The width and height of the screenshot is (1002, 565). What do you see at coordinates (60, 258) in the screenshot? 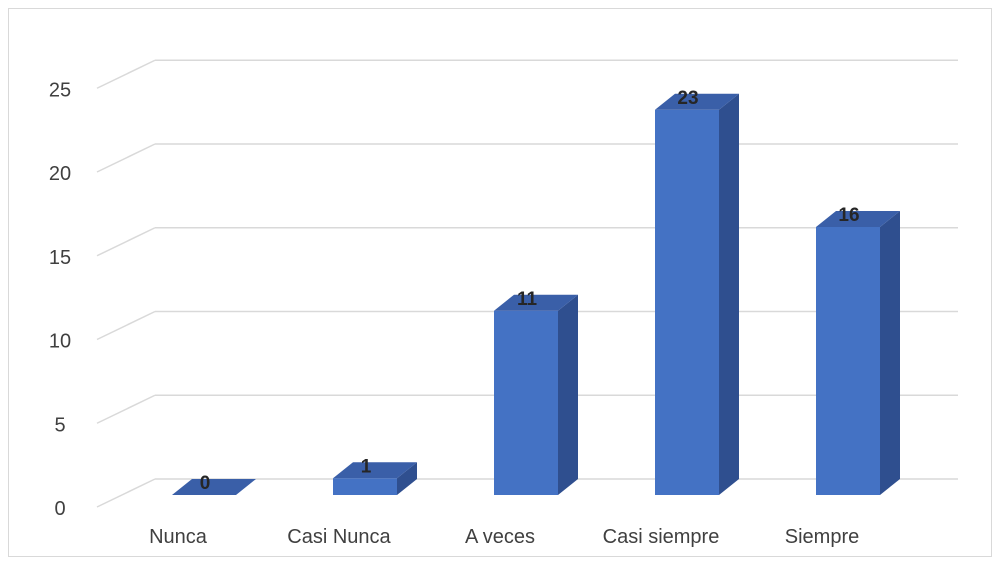
I see `y-tick-label: 15` at bounding box center [60, 258].